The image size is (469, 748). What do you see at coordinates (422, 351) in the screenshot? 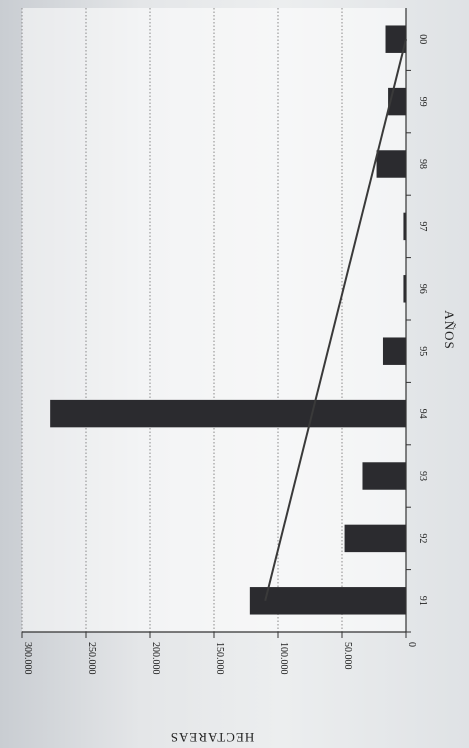
I see `category-label-95: 95` at bounding box center [422, 351].